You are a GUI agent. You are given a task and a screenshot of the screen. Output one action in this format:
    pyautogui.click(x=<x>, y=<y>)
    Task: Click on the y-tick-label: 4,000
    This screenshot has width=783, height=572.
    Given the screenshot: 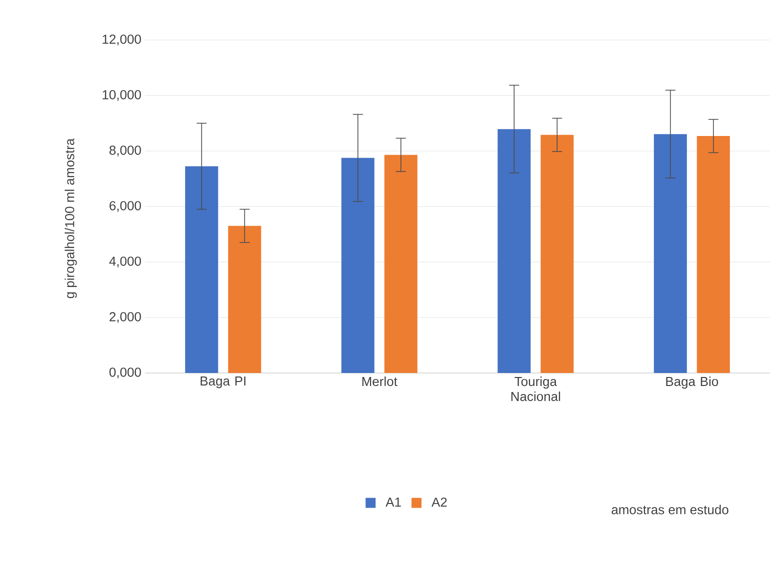 What is the action you would take?
    pyautogui.click(x=125, y=262)
    